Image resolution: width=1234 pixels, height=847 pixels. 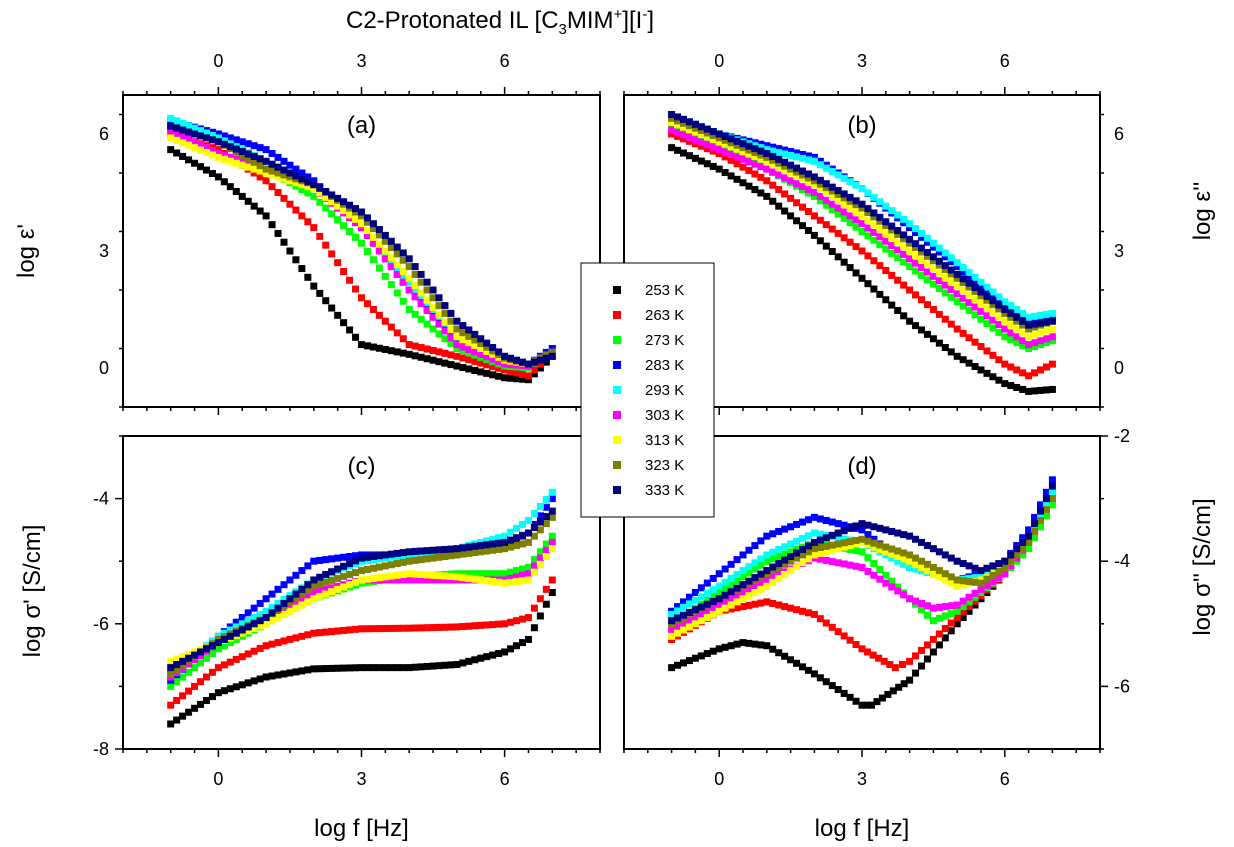 I want to click on series-333-k, so click(x=361, y=589).